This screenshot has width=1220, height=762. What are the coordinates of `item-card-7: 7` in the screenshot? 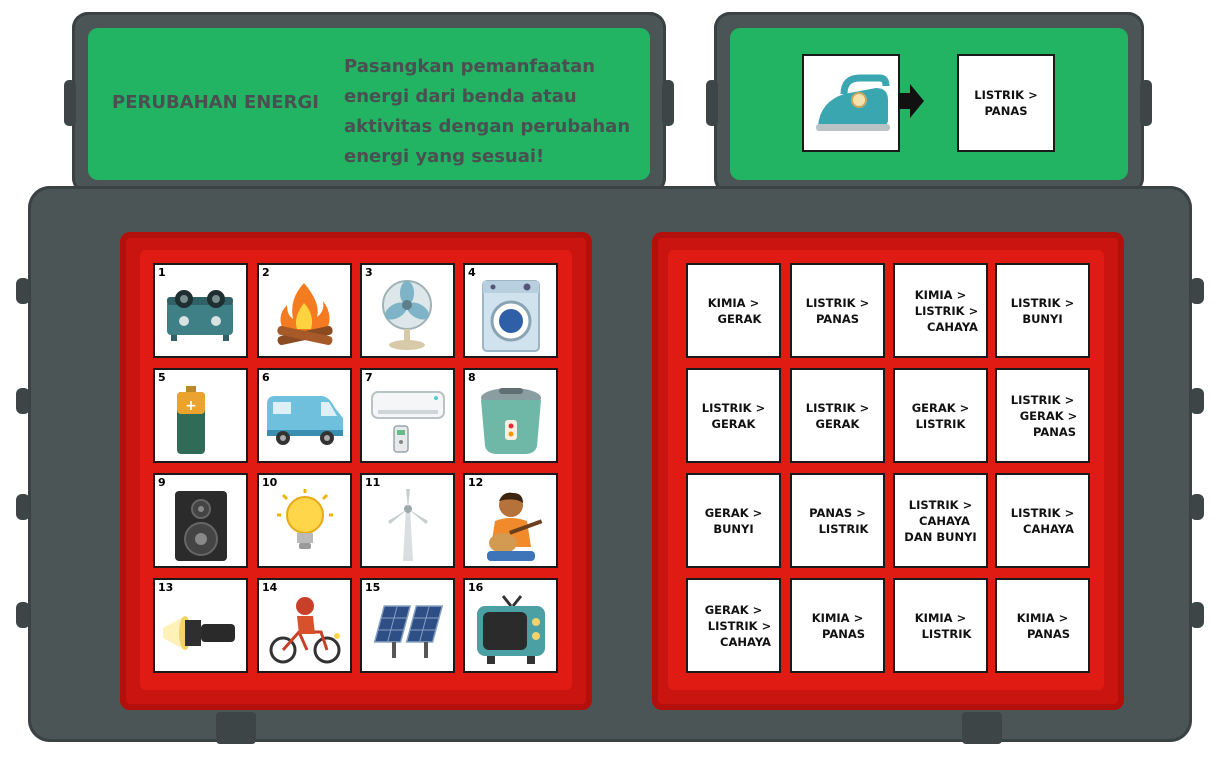 It's located at (407, 415).